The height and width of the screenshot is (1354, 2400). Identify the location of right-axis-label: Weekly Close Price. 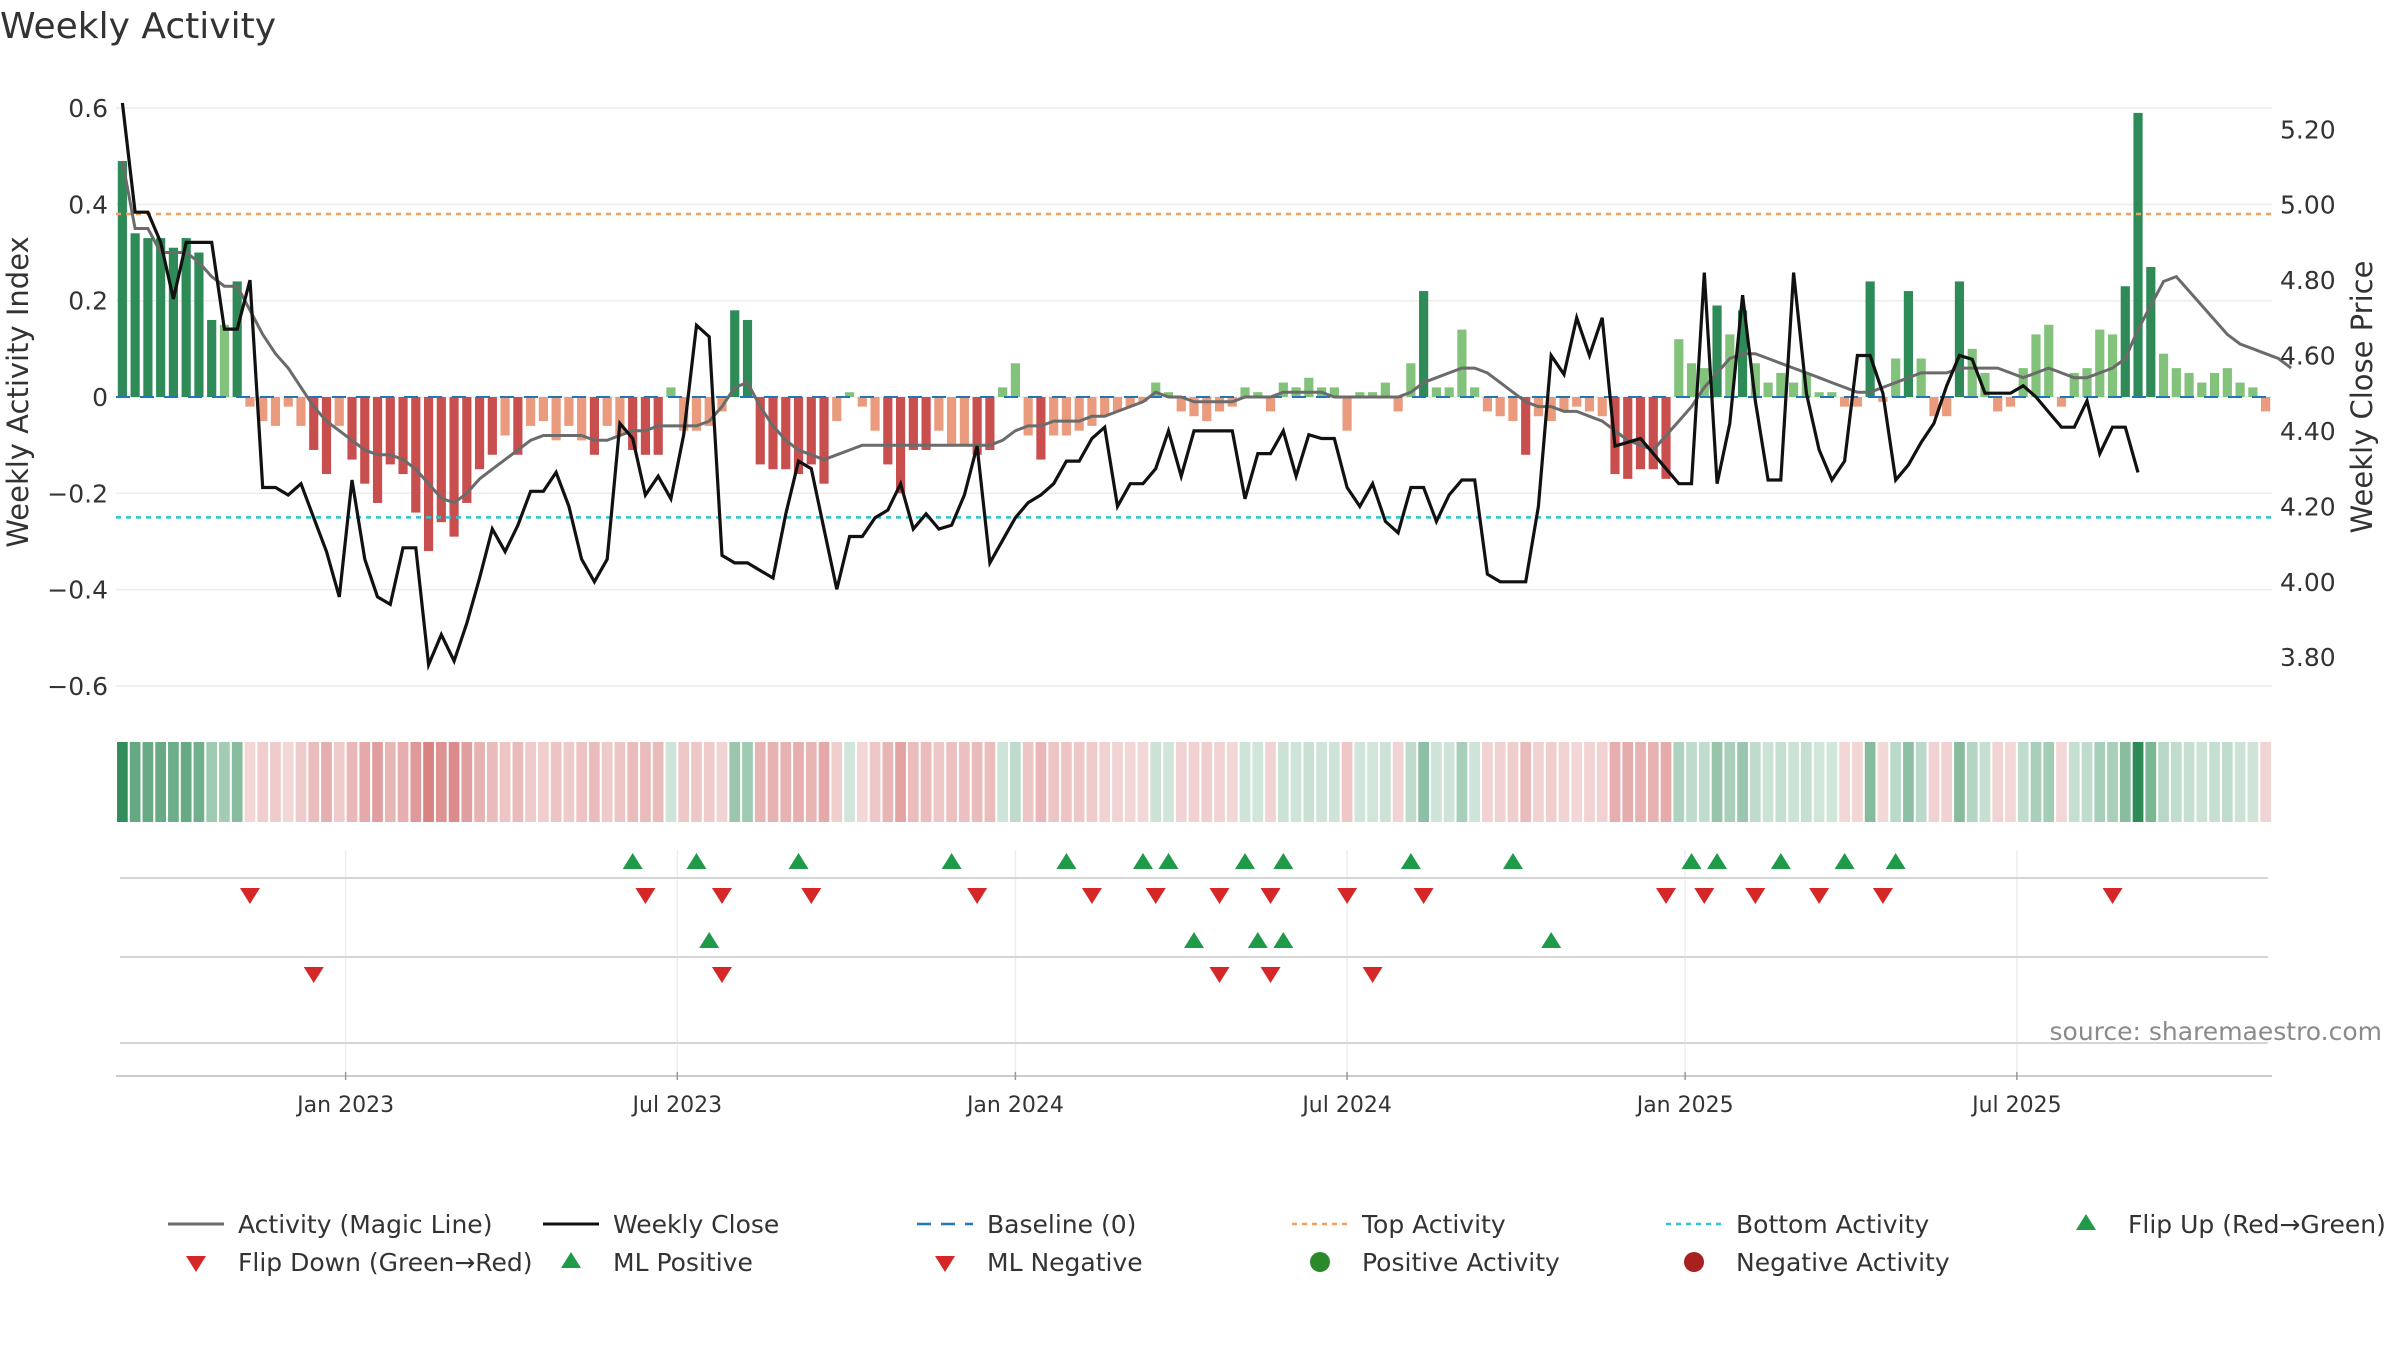
(2362, 397).